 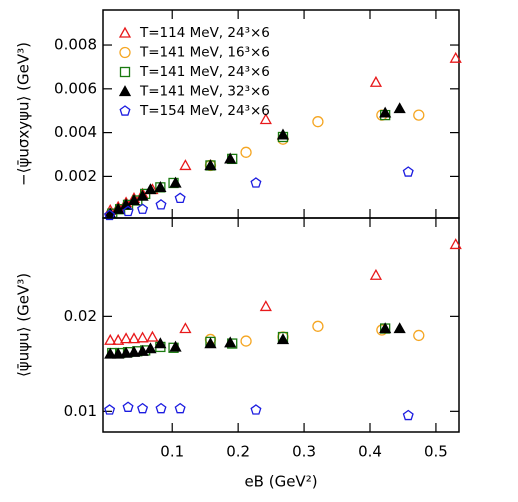 I want to click on legend-label: T=114 MeV, 24³×6, so click(x=204, y=33).